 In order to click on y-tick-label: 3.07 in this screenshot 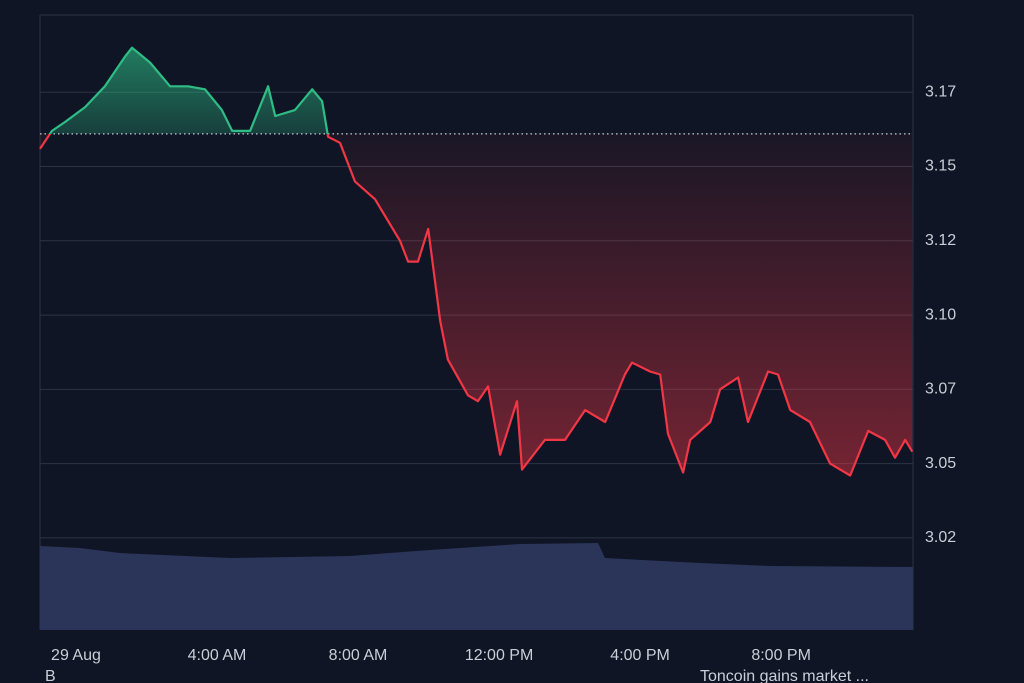, I will do `click(940, 389)`.